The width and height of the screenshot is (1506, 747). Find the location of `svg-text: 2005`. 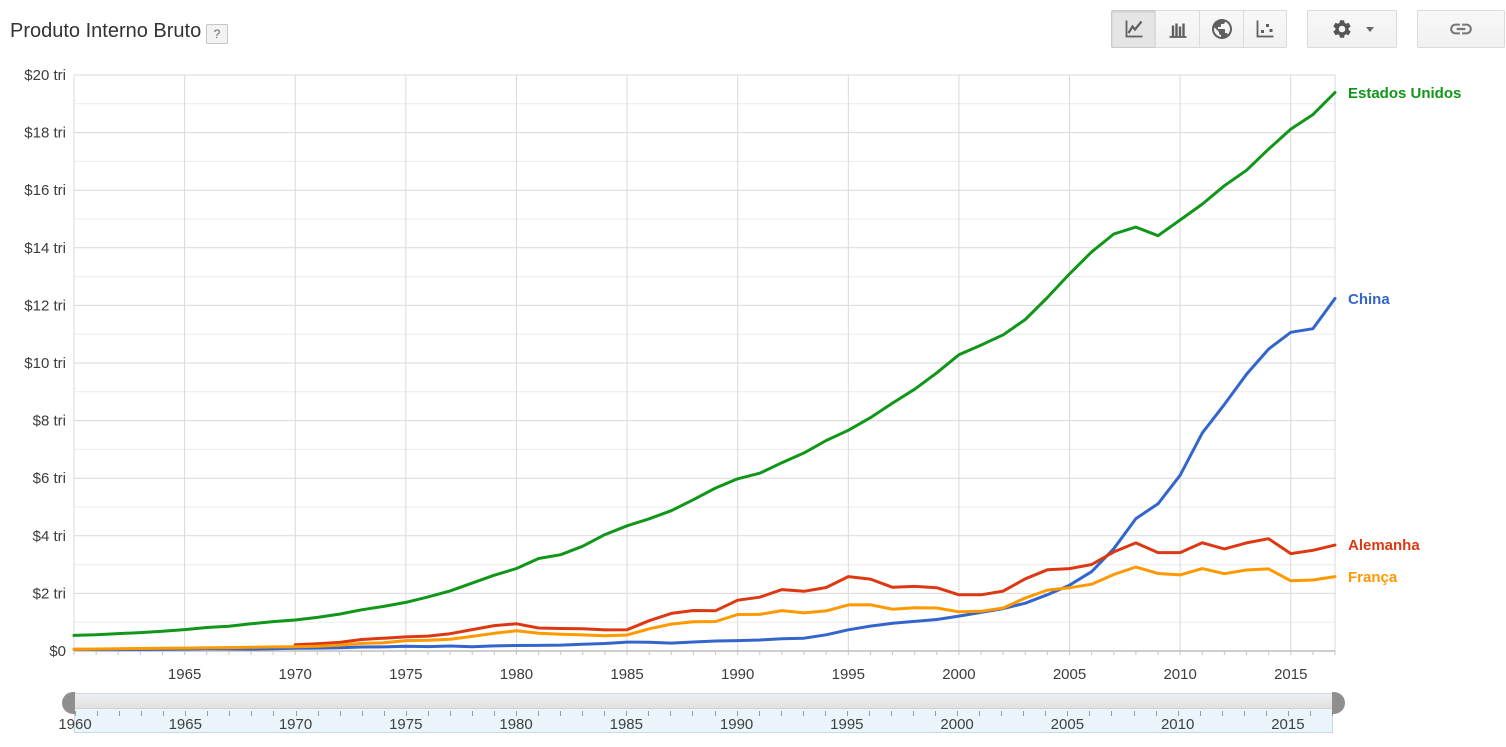

svg-text: 2005 is located at coordinates (1069, 674).